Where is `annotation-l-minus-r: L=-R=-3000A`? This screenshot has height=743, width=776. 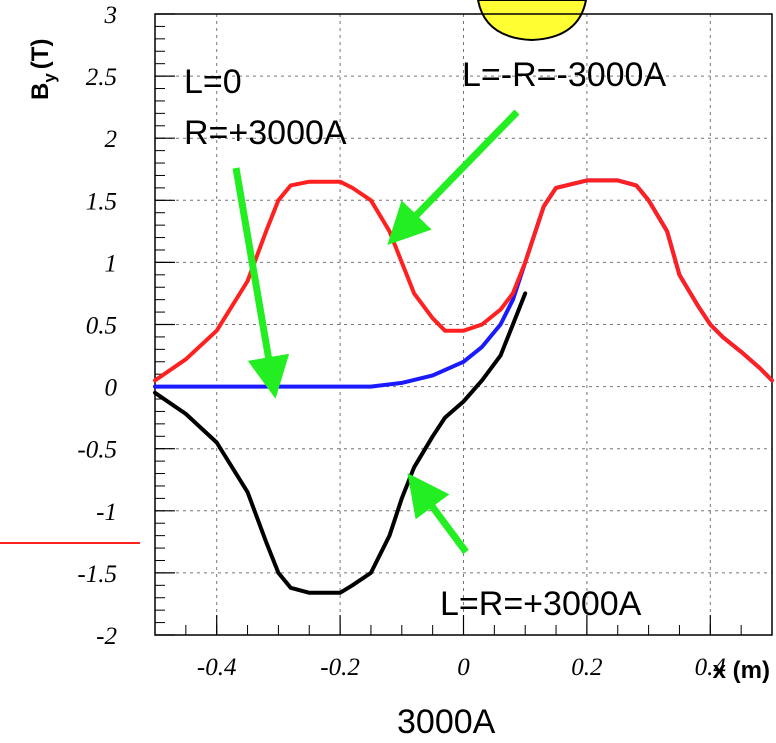 annotation-l-minus-r: L=-R=-3000A is located at coordinates (564, 75).